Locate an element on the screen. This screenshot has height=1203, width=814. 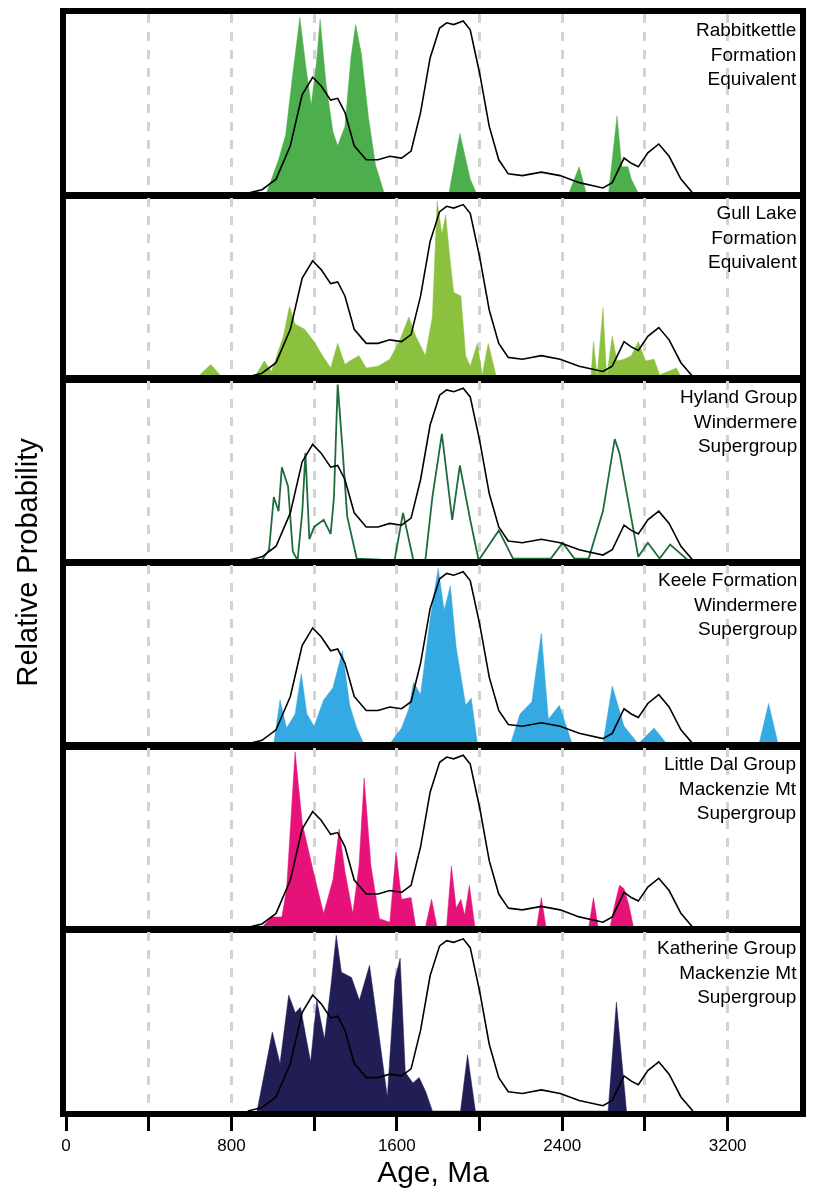
x-axis-title: Age, Ma is located at coordinates (433, 1172).